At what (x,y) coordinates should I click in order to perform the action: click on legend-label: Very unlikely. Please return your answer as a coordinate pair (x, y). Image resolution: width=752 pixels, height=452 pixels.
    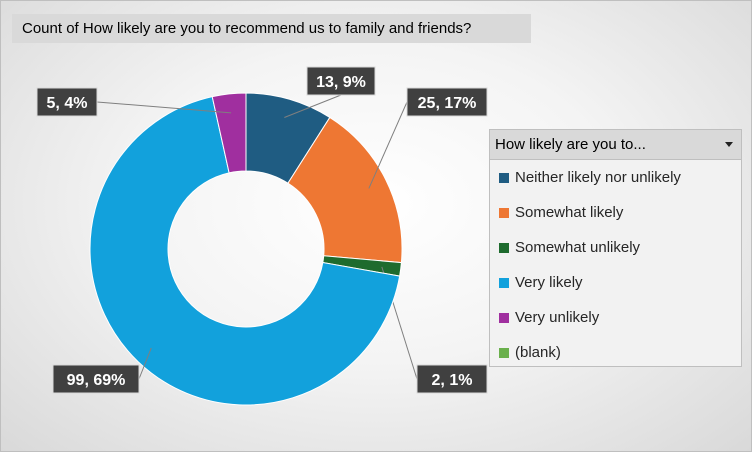
    Looking at the image, I should click on (557, 317).